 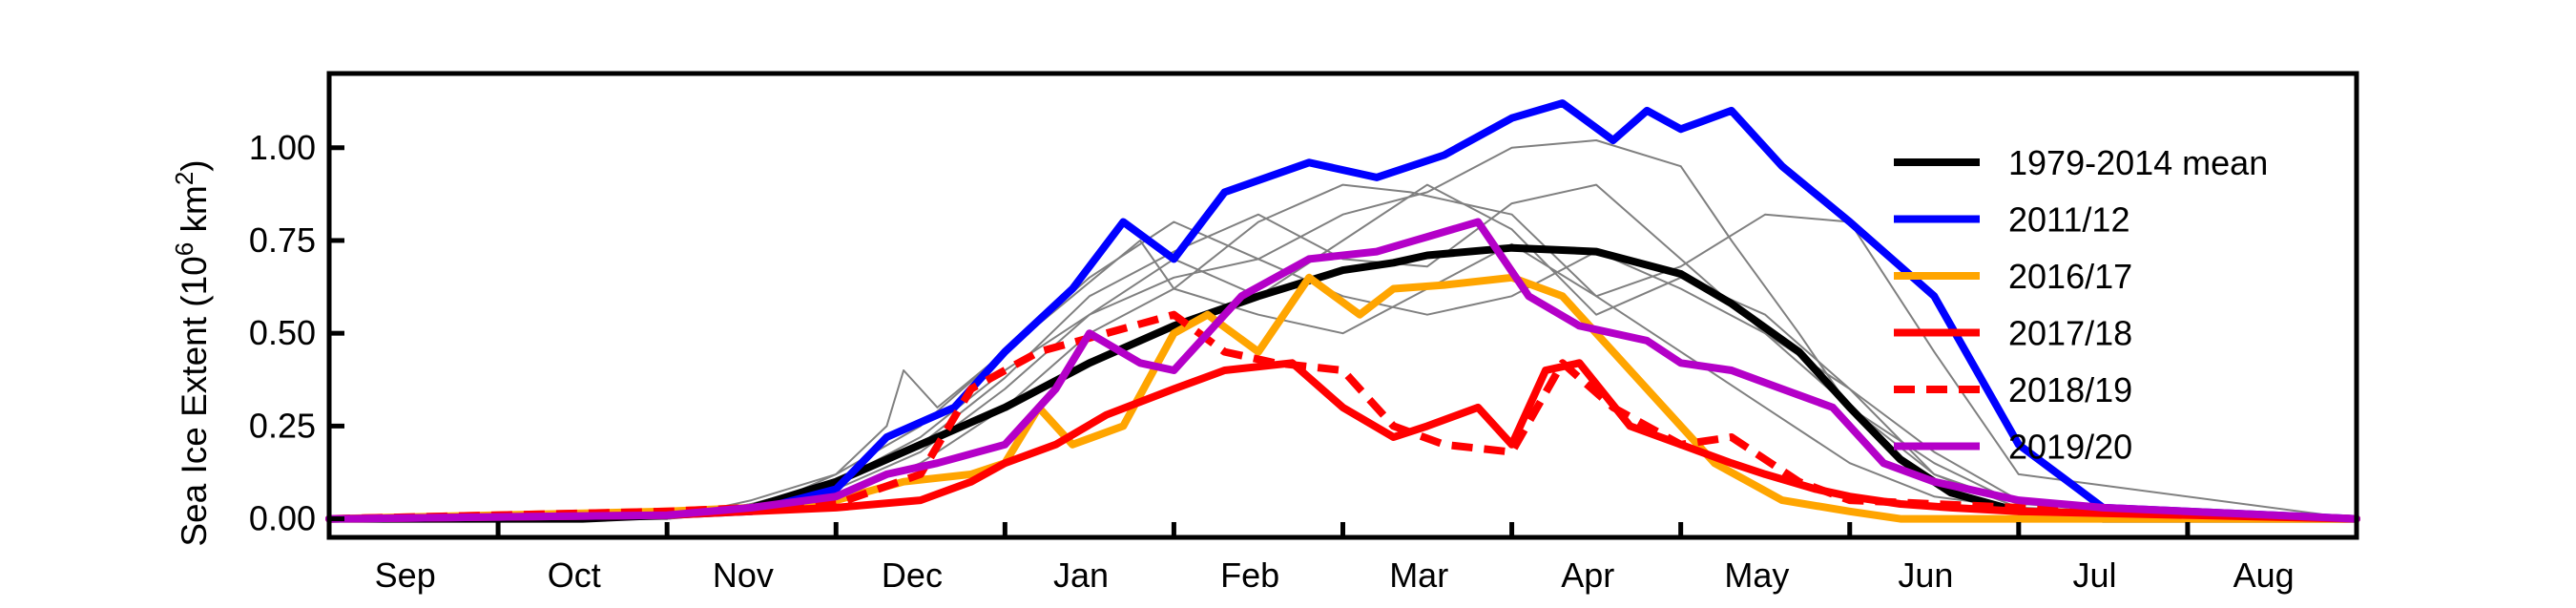 What do you see at coordinates (192, 352) in the screenshot?
I see `y-axis-title: Sea Ice Extent (106 km2)` at bounding box center [192, 352].